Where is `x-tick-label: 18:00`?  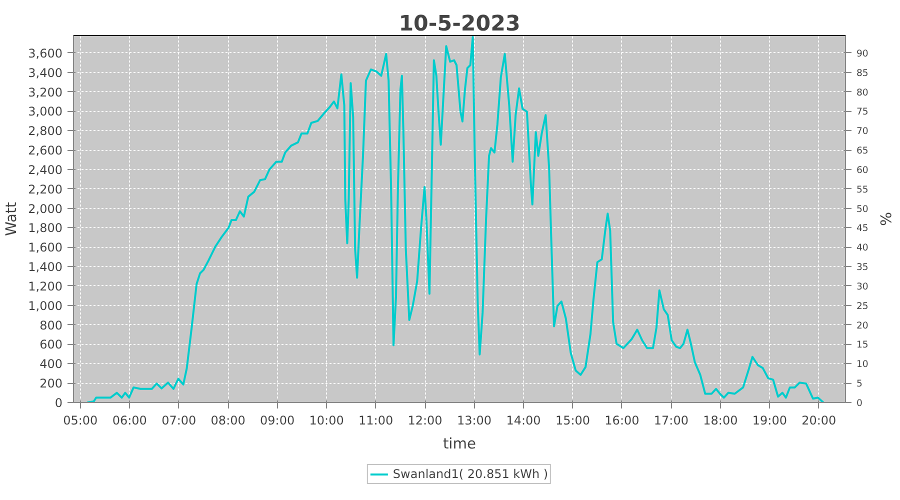
x-tick-label: 18:00 is located at coordinates (720, 421).